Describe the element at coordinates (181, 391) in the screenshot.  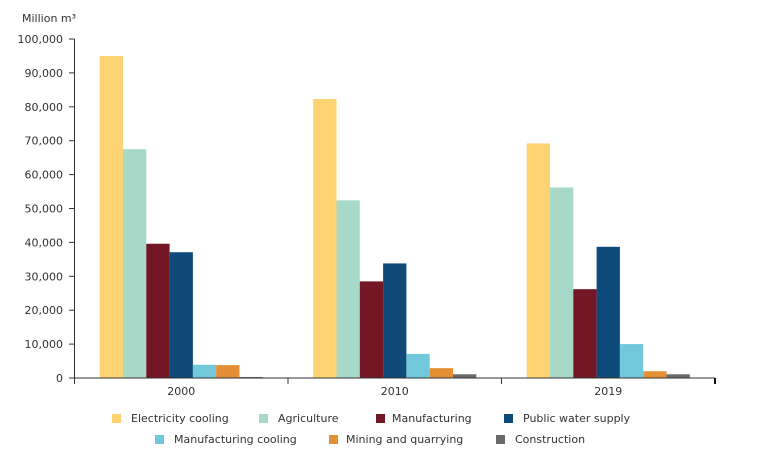
I see `x-tick-label-2000: 2000` at that location.